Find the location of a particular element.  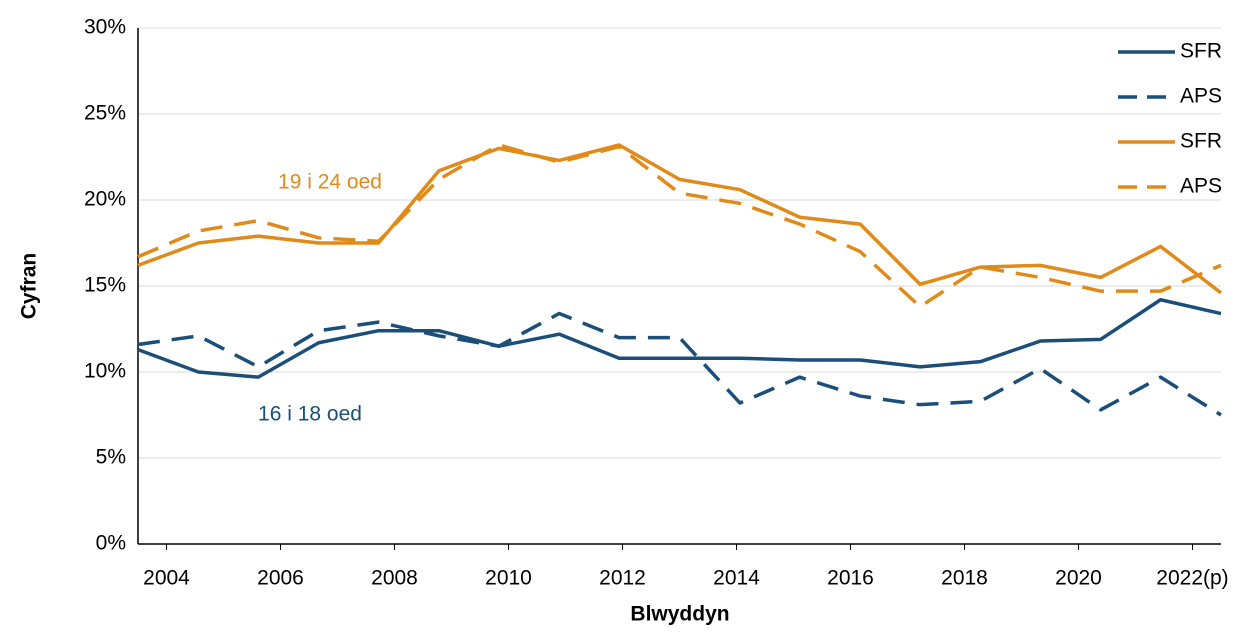

y-tick-label: 10% is located at coordinates (105, 371).